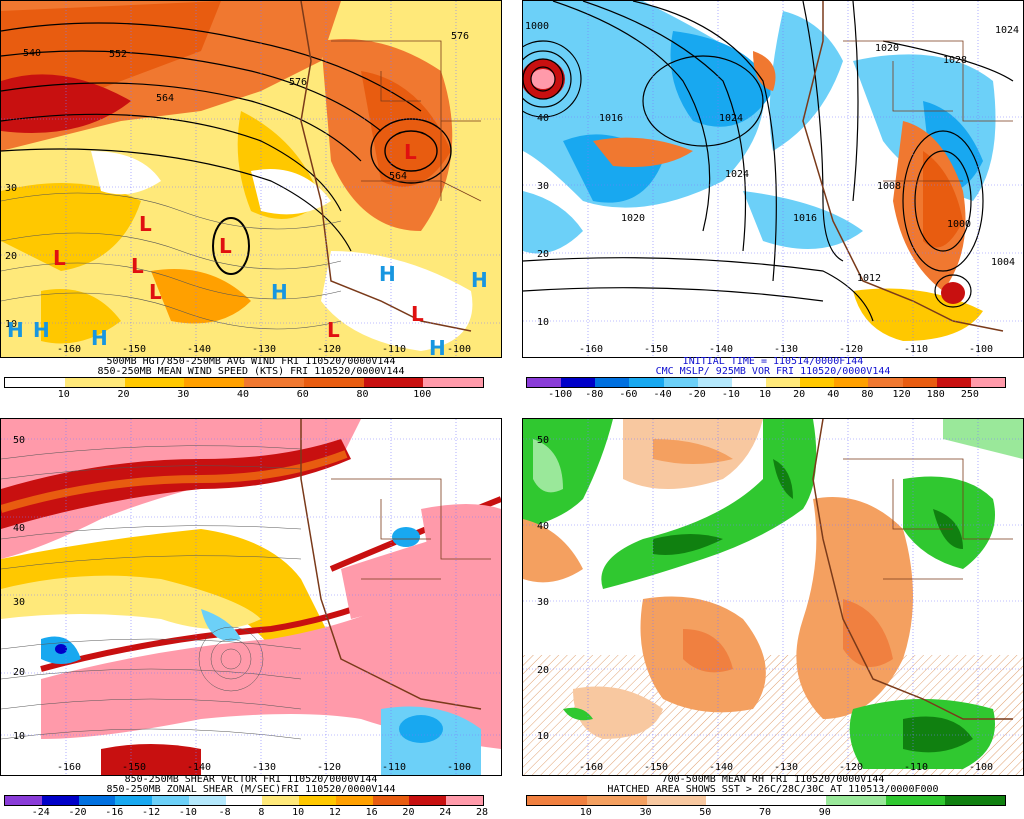  Describe the element at coordinates (955, 60) in the screenshot. I see `isobar-label: 1028` at that location.